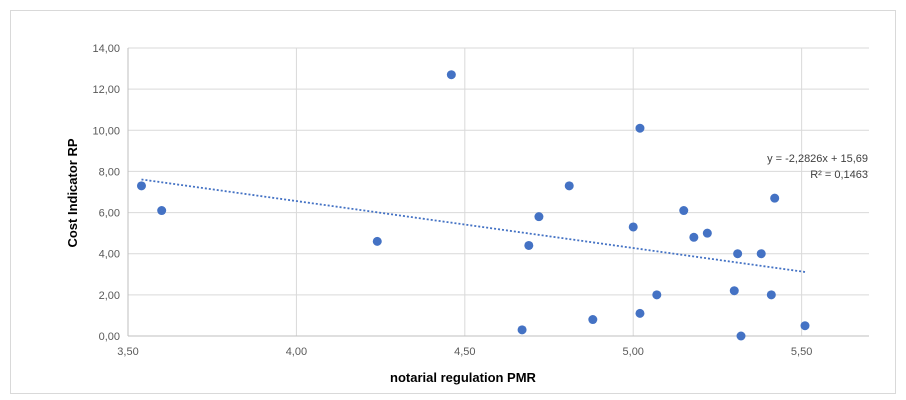  What do you see at coordinates (633, 352) in the screenshot?
I see `x-tick-label: 5,00` at bounding box center [633, 352].